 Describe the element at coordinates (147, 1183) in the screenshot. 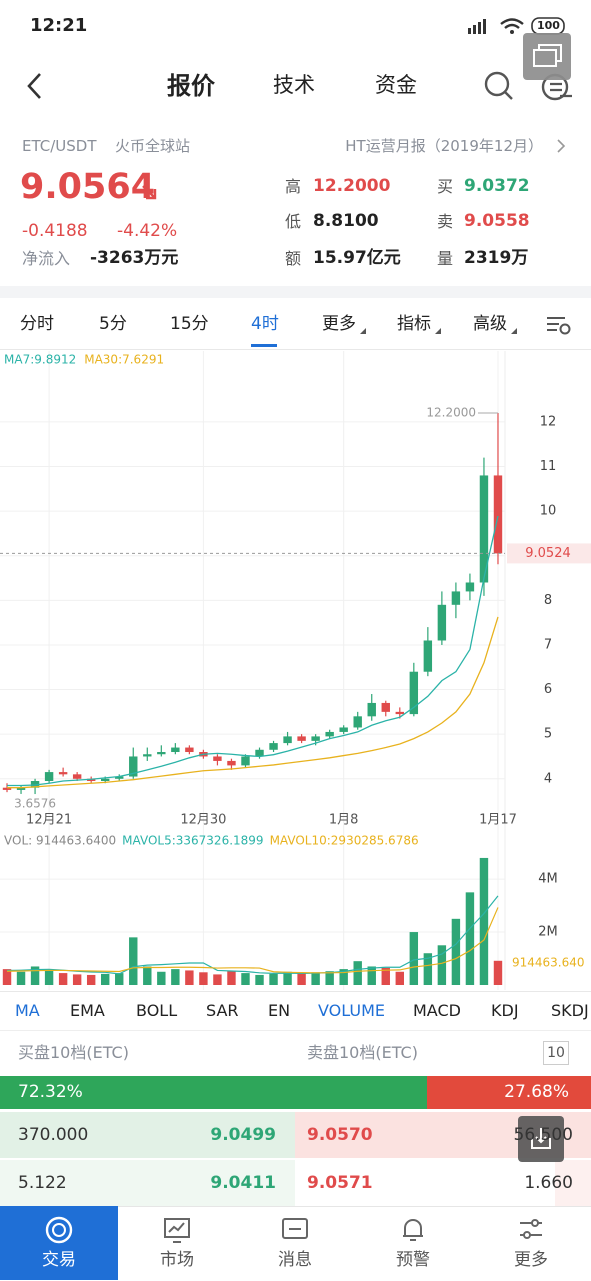

I see `bid-depth-bg` at that location.